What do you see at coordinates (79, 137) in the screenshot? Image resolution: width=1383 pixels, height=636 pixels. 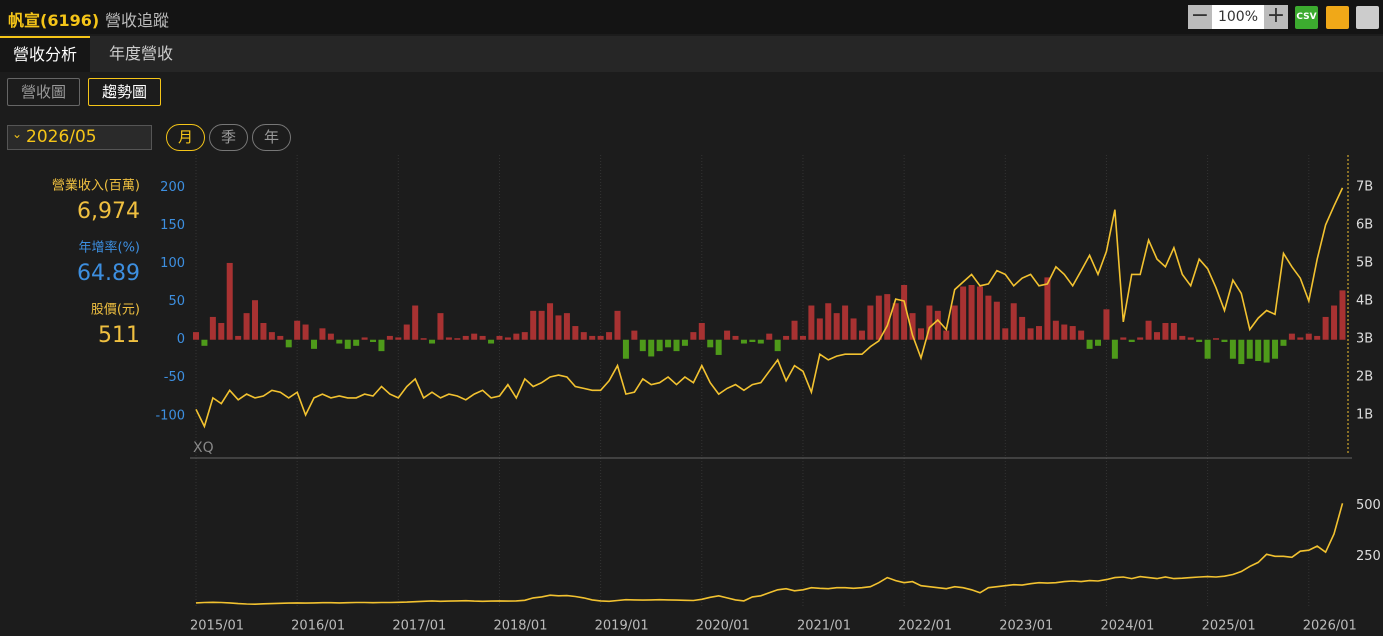 I see `date-select: ⌄ 2026/05` at bounding box center [79, 137].